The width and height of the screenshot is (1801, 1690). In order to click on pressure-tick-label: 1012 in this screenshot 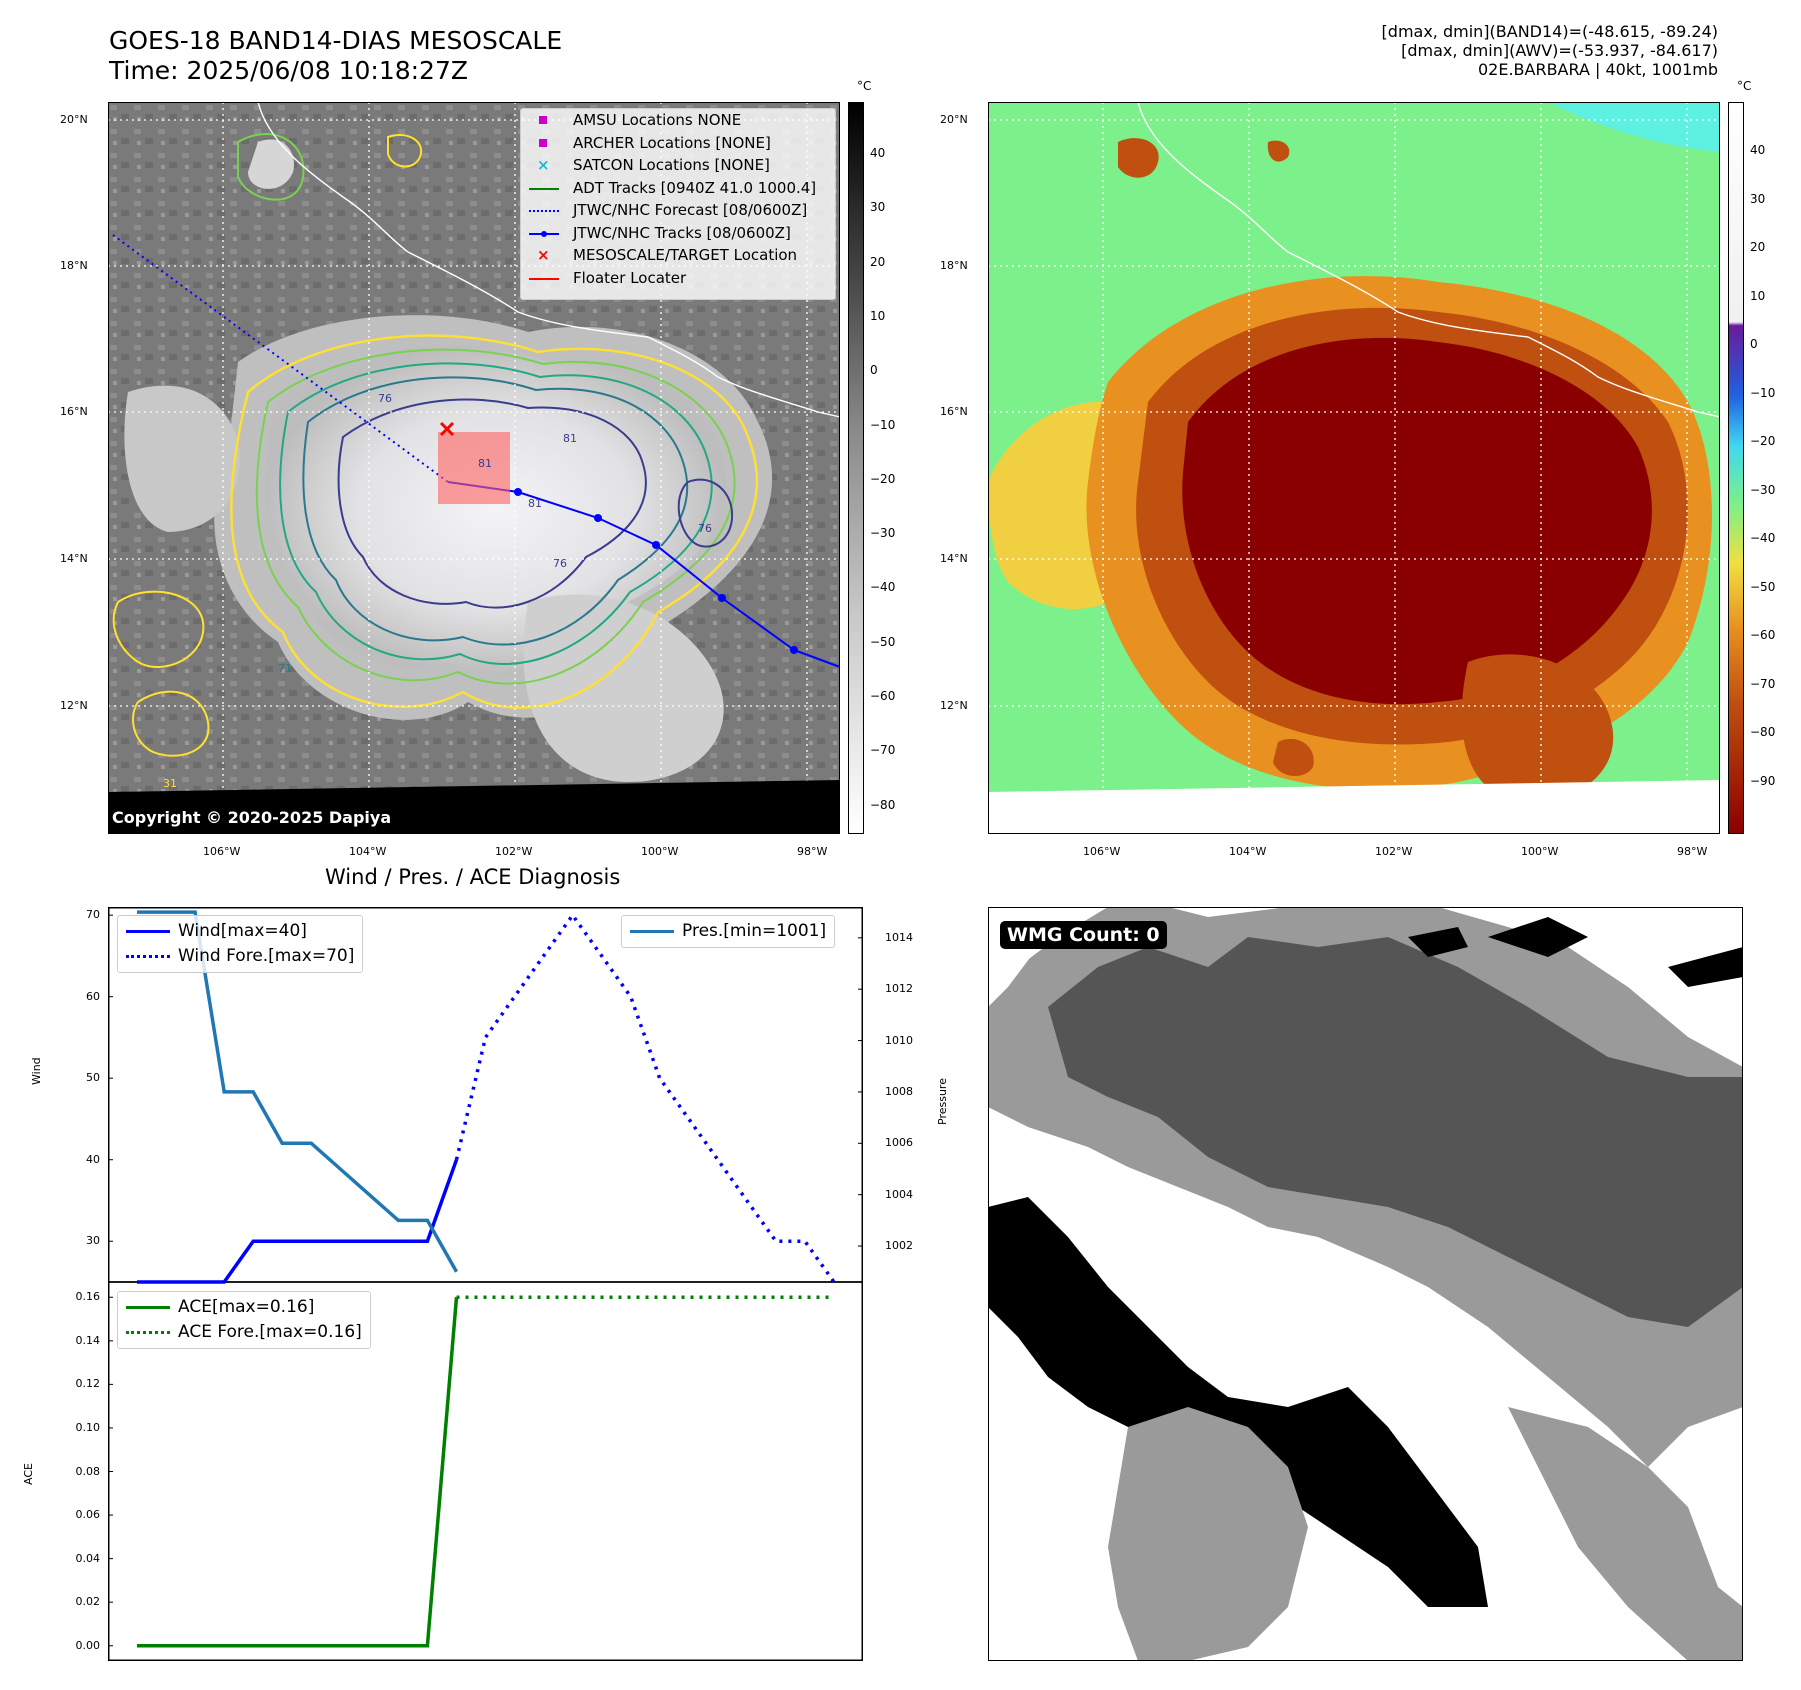, I will do `click(899, 989)`.